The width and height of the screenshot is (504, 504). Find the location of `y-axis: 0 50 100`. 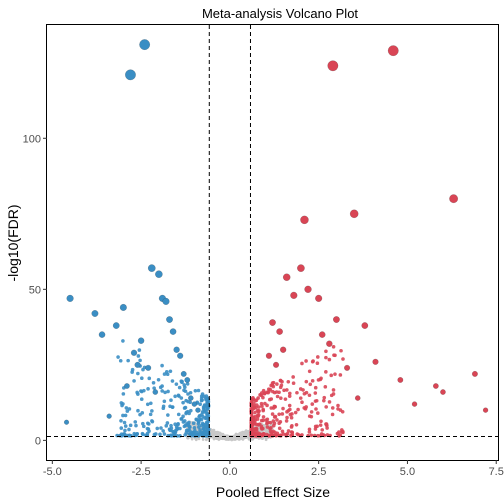

y-axis: 0 50 100 is located at coordinates (35, 290).